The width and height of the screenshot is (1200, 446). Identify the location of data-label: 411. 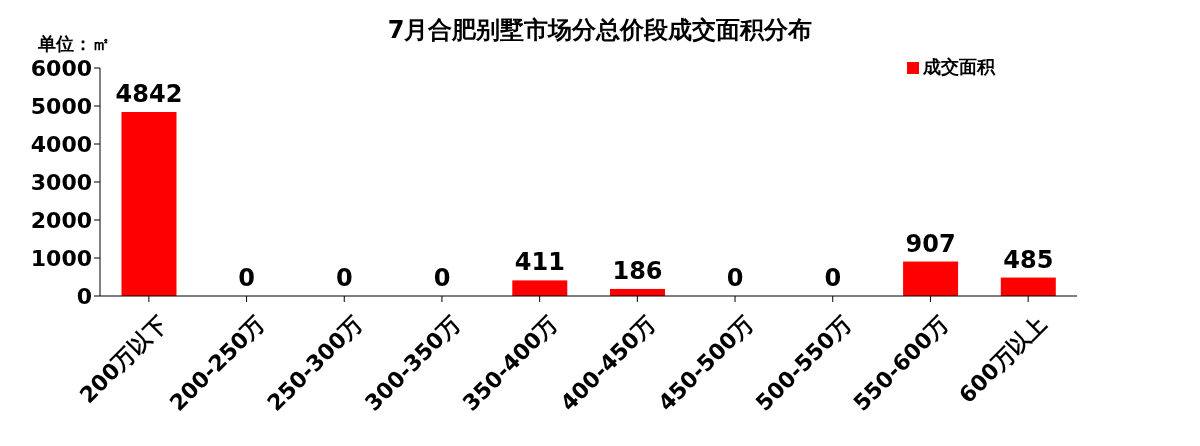
(539, 262).